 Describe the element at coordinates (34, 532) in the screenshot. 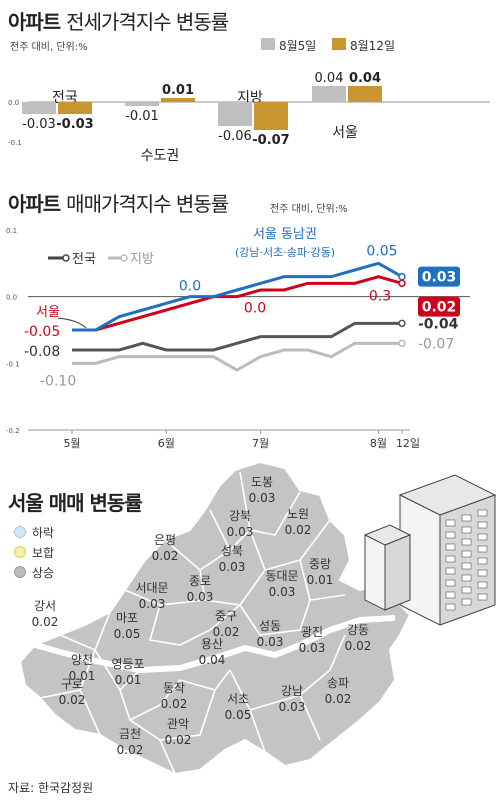

I see `legend-item-fall: 하락` at that location.